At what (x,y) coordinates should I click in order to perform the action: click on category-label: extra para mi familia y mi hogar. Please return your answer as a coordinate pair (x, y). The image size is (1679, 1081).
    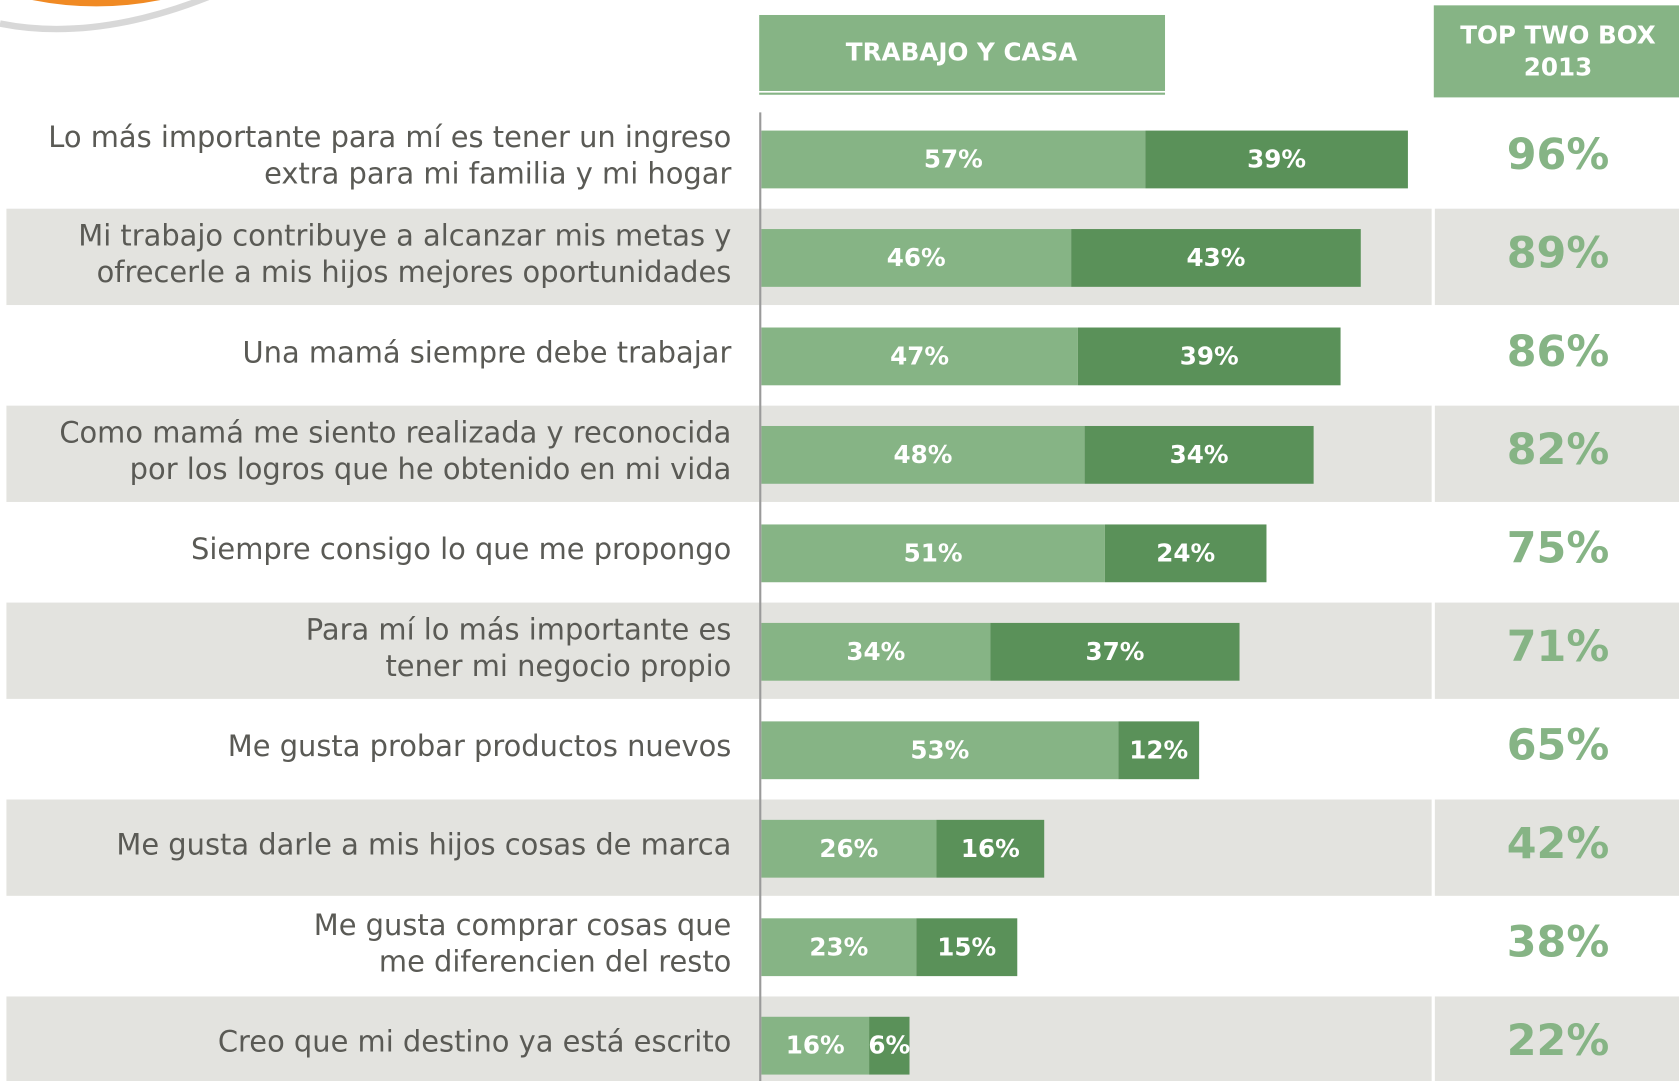
    Looking at the image, I should click on (497, 174).